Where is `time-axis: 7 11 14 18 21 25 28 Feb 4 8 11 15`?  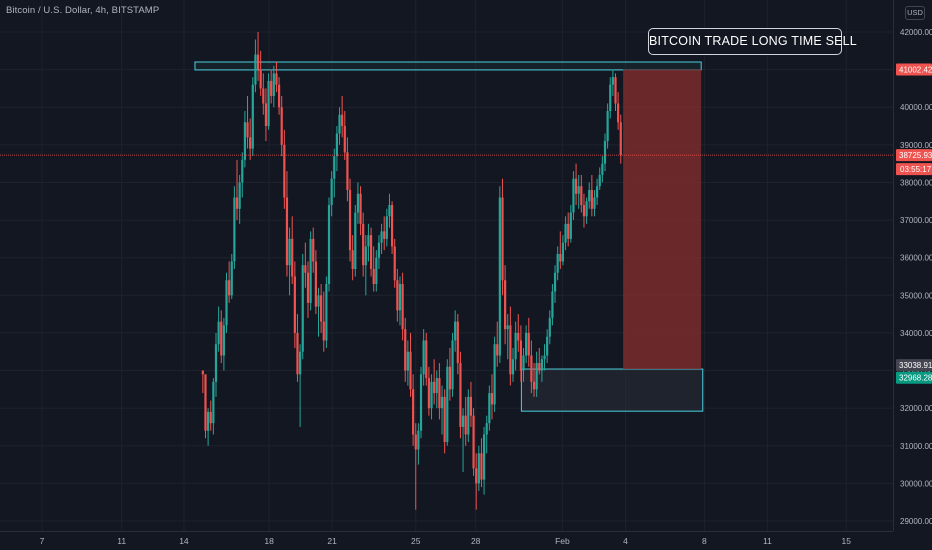 time-axis: 7 11 14 18 21 25 28 Feb 4 8 11 15 is located at coordinates (446, 541).